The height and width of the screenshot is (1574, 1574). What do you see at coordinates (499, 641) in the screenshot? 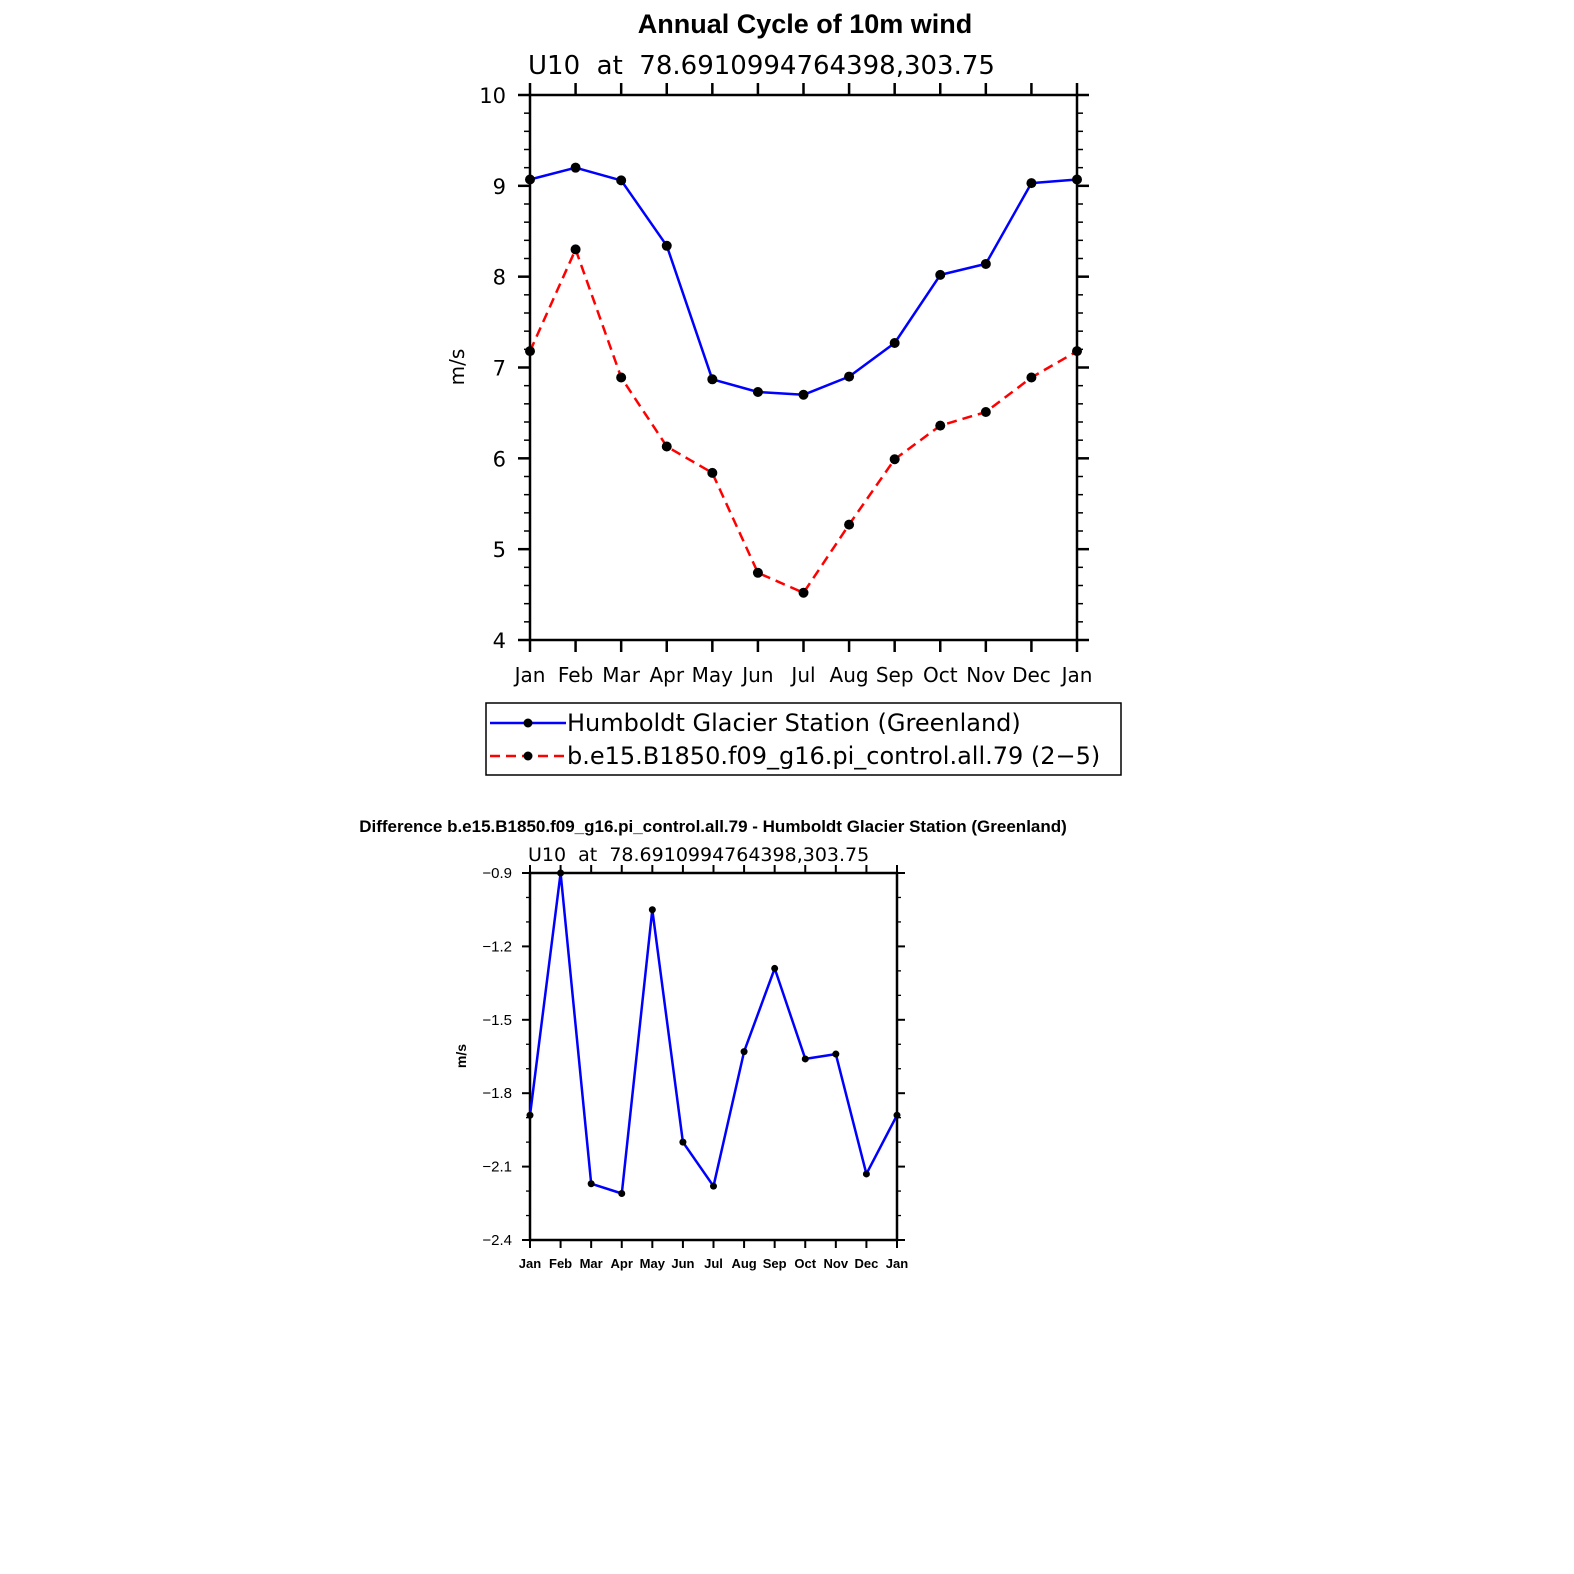
I see `y-tick-label: 4` at bounding box center [499, 641].